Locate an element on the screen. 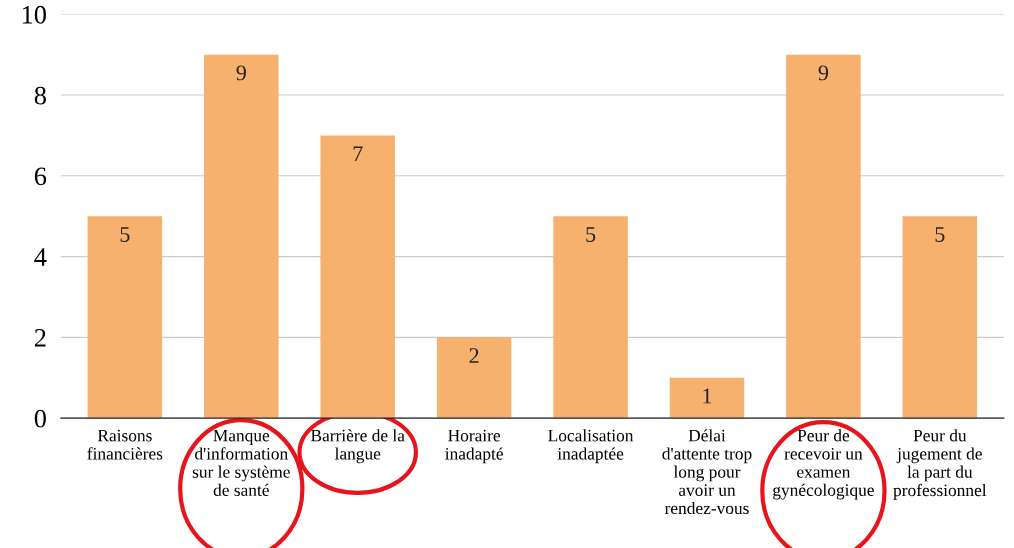  y-tick-label: 10 is located at coordinates (34, 14).